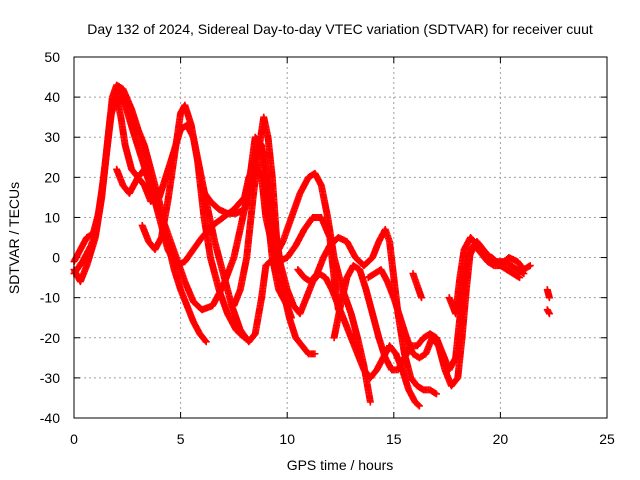  Describe the element at coordinates (50, 338) in the screenshot. I see `y-tick-label: -20` at that location.